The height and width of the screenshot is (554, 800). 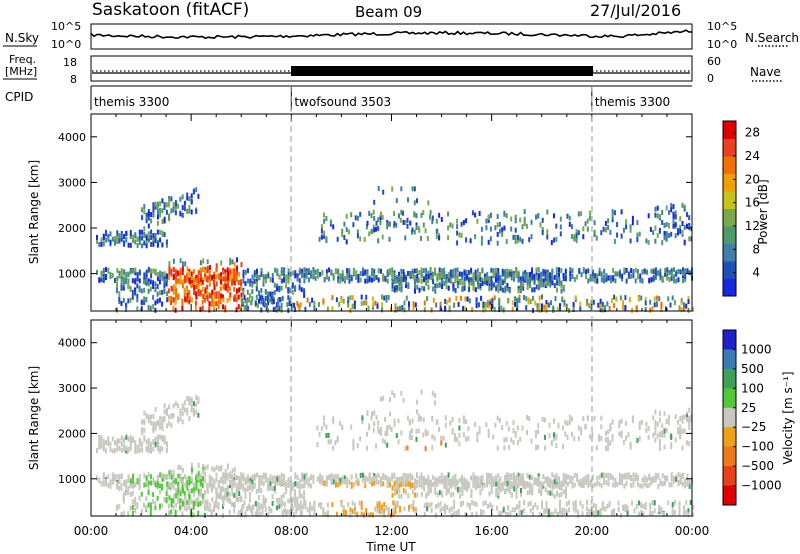 I want to click on freq-tick-bottom: 8, so click(x=73, y=79).